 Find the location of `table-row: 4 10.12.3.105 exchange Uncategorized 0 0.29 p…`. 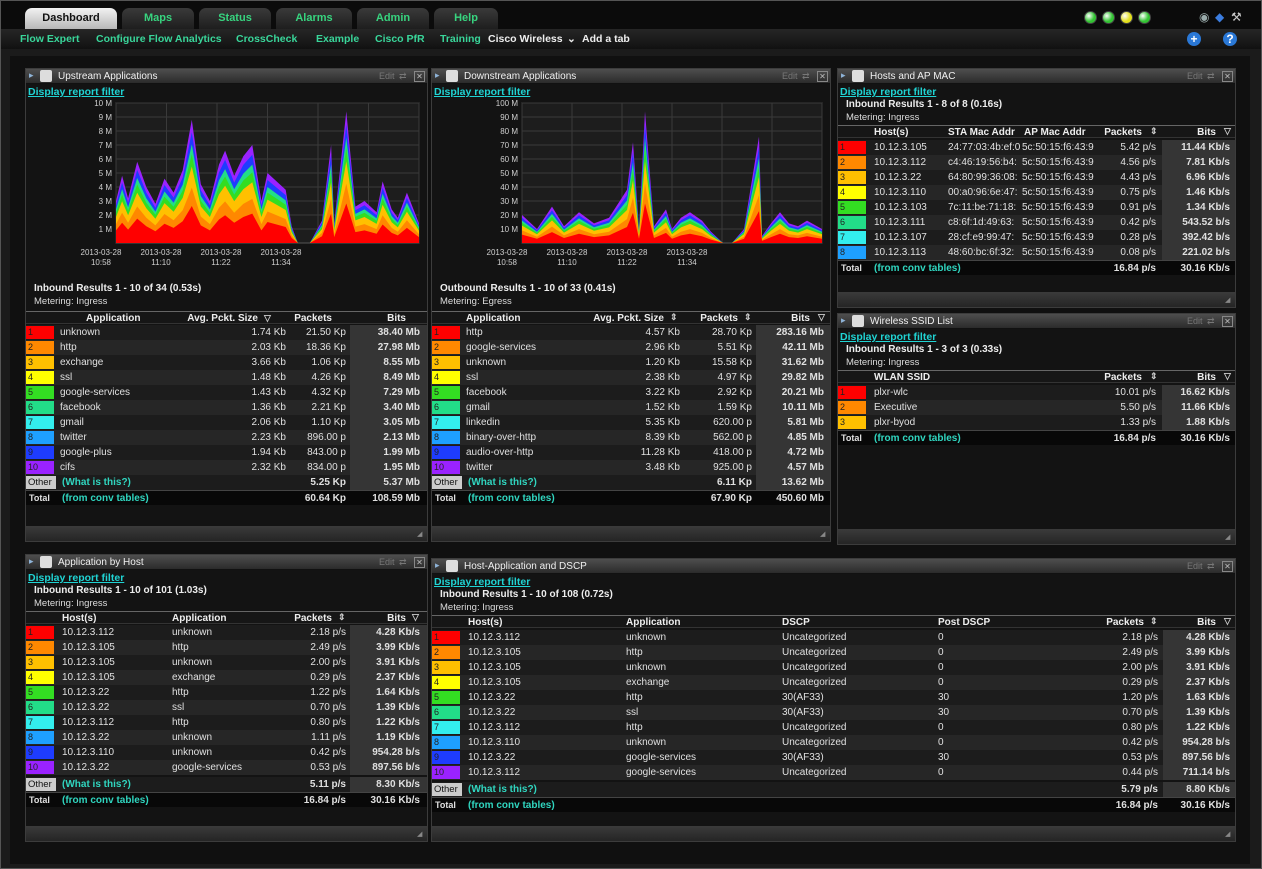

table-row: 4 10.12.3.105 exchange Uncategorized 0 0.29 p… is located at coordinates (833, 682).